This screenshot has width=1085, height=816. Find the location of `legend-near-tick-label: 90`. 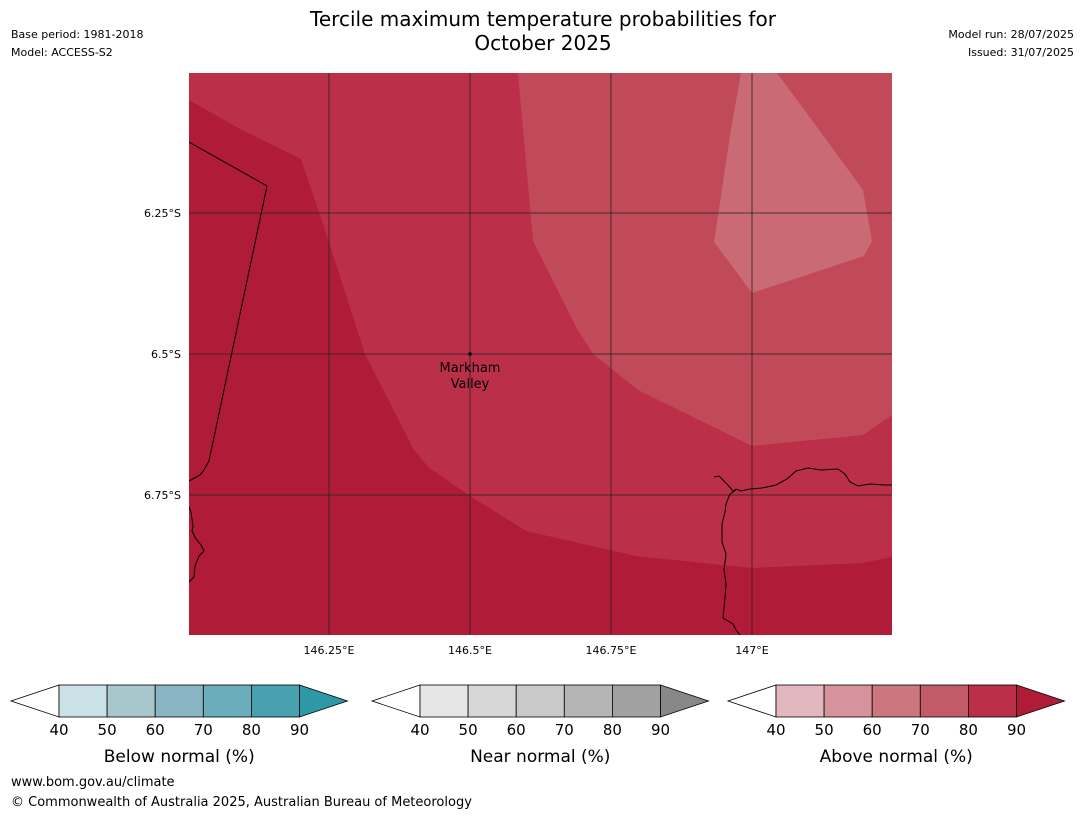

legend-near-tick-label: 90 is located at coordinates (660, 730).